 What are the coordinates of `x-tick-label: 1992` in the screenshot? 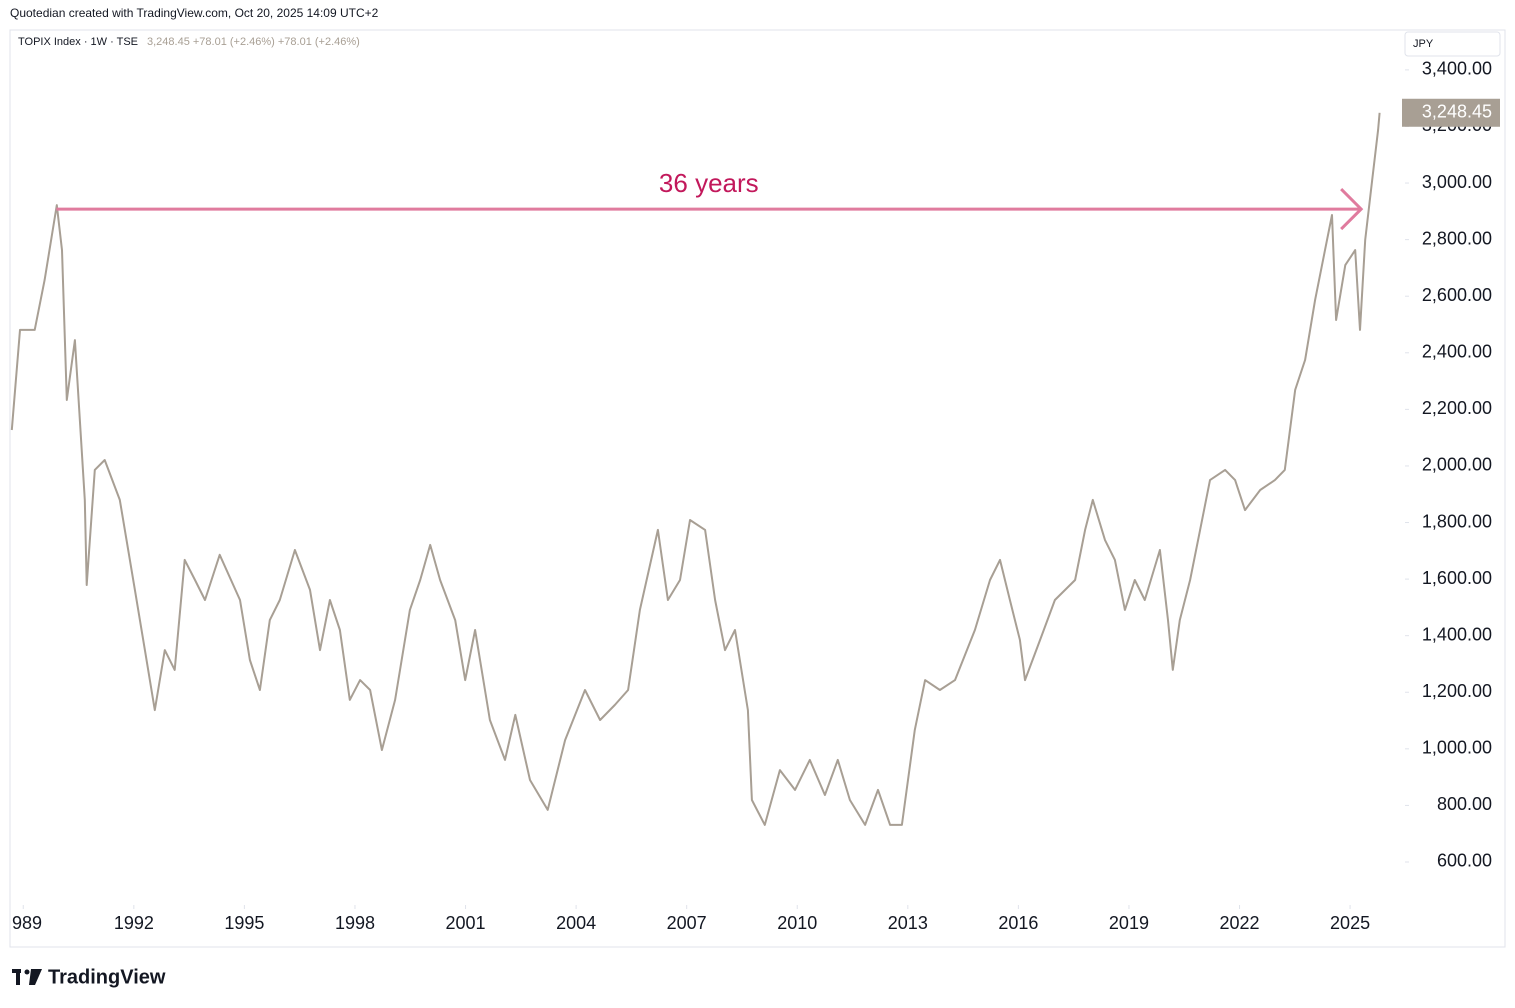 It's located at (134, 923).